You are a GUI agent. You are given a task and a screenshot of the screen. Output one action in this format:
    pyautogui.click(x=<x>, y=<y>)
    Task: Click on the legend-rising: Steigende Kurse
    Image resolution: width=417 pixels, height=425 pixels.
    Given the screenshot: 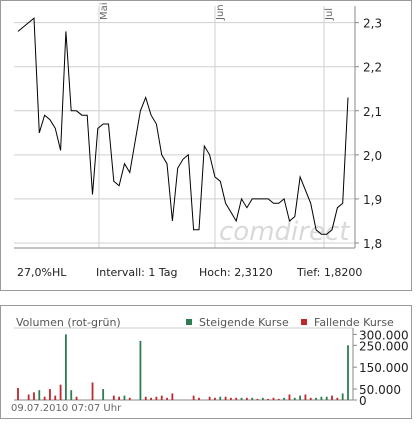 What is the action you would take?
    pyautogui.click(x=237, y=322)
    